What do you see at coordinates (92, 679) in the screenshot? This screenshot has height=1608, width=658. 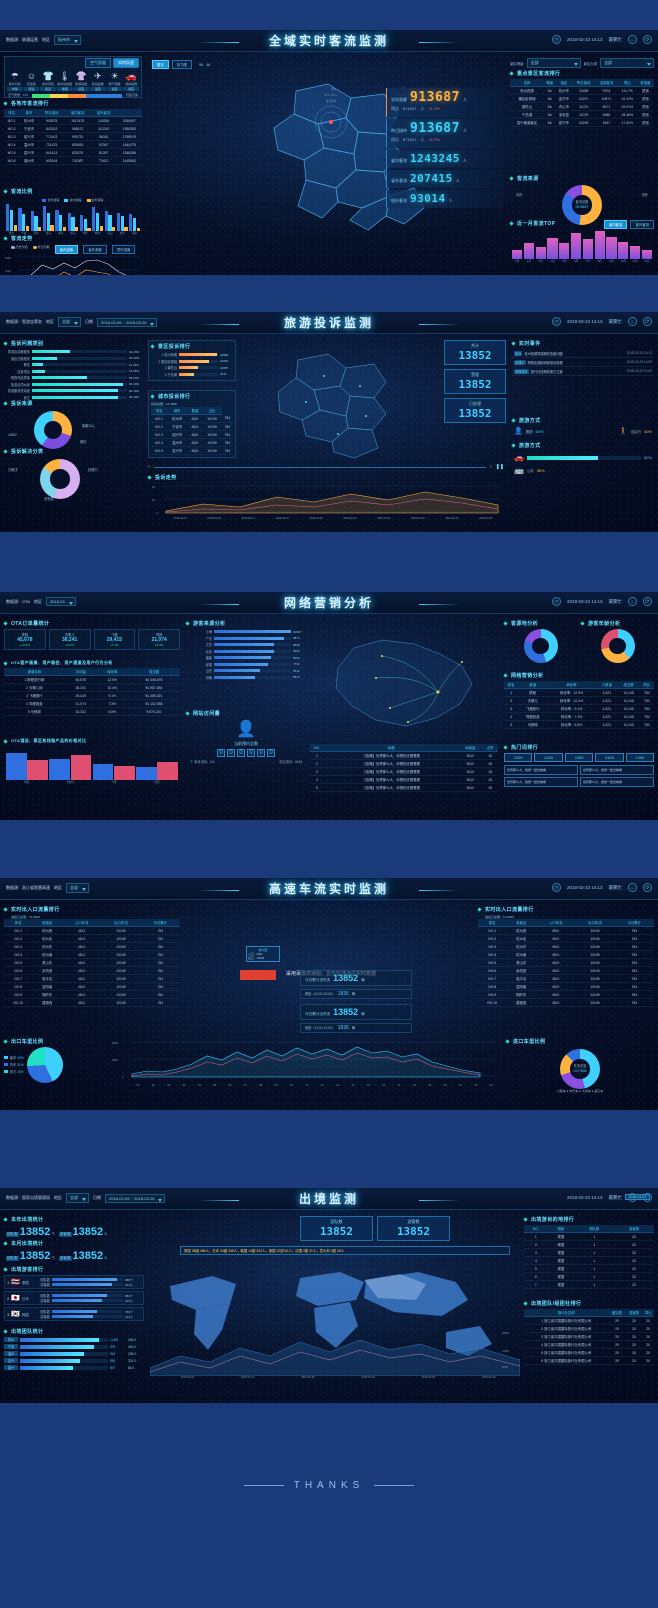 I see `table-row: 1 携程旅行网 45,678 12.5% ¥2,345,678` at bounding box center [92, 679].